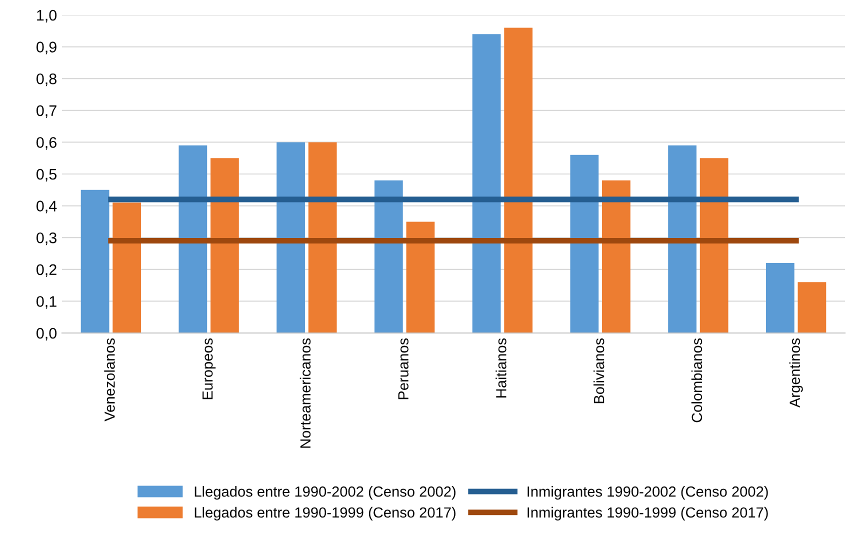  What do you see at coordinates (46, 79) in the screenshot?
I see `y-tick-label: 0,8` at bounding box center [46, 79].